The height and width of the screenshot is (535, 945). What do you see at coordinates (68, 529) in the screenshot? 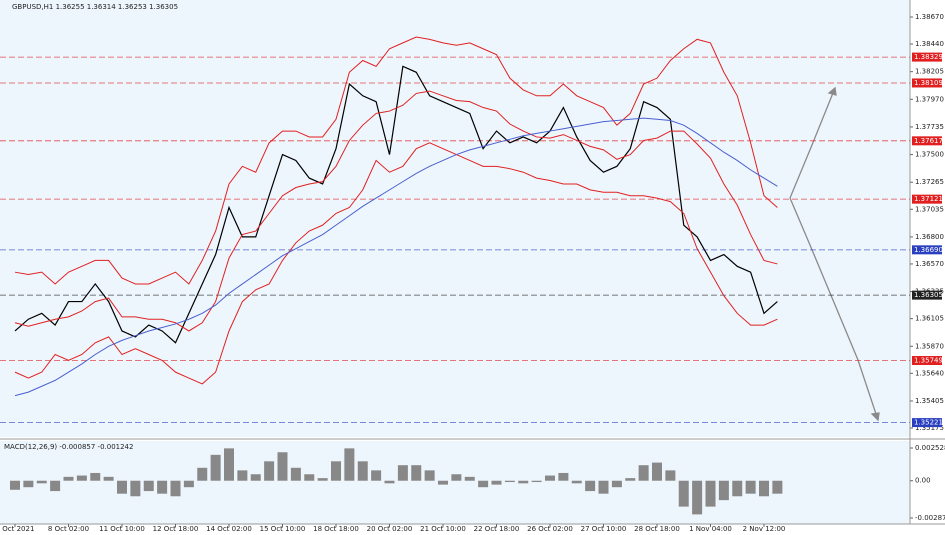
I see `x-tick-label: 8 Oct 02:00` at bounding box center [68, 529].